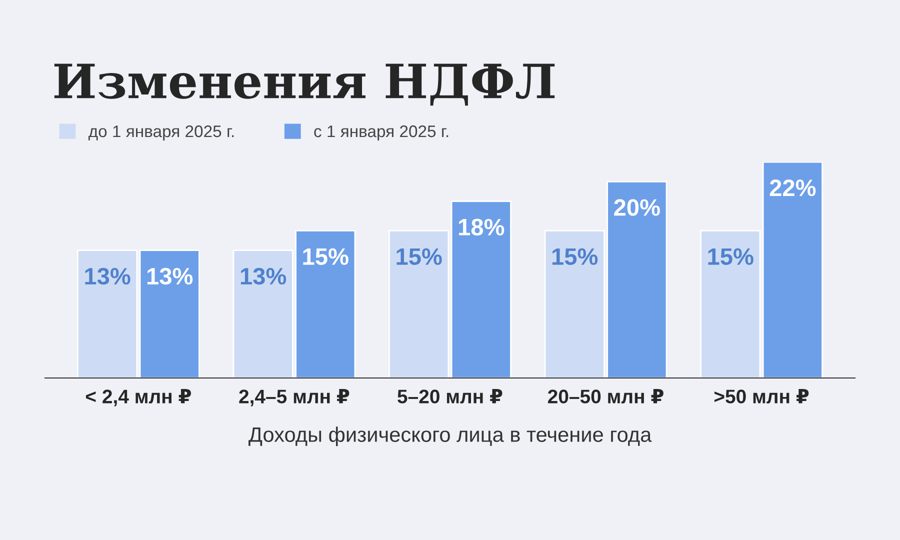 This screenshot has width=900, height=540. I want to click on x-tick-label: < 2,4 млн ₽, so click(138, 397).